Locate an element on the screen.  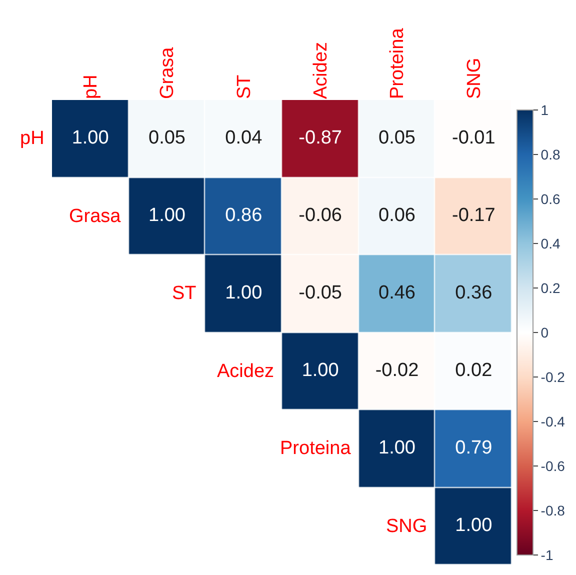
x-tick-label: ST is located at coordinates (244, 86).